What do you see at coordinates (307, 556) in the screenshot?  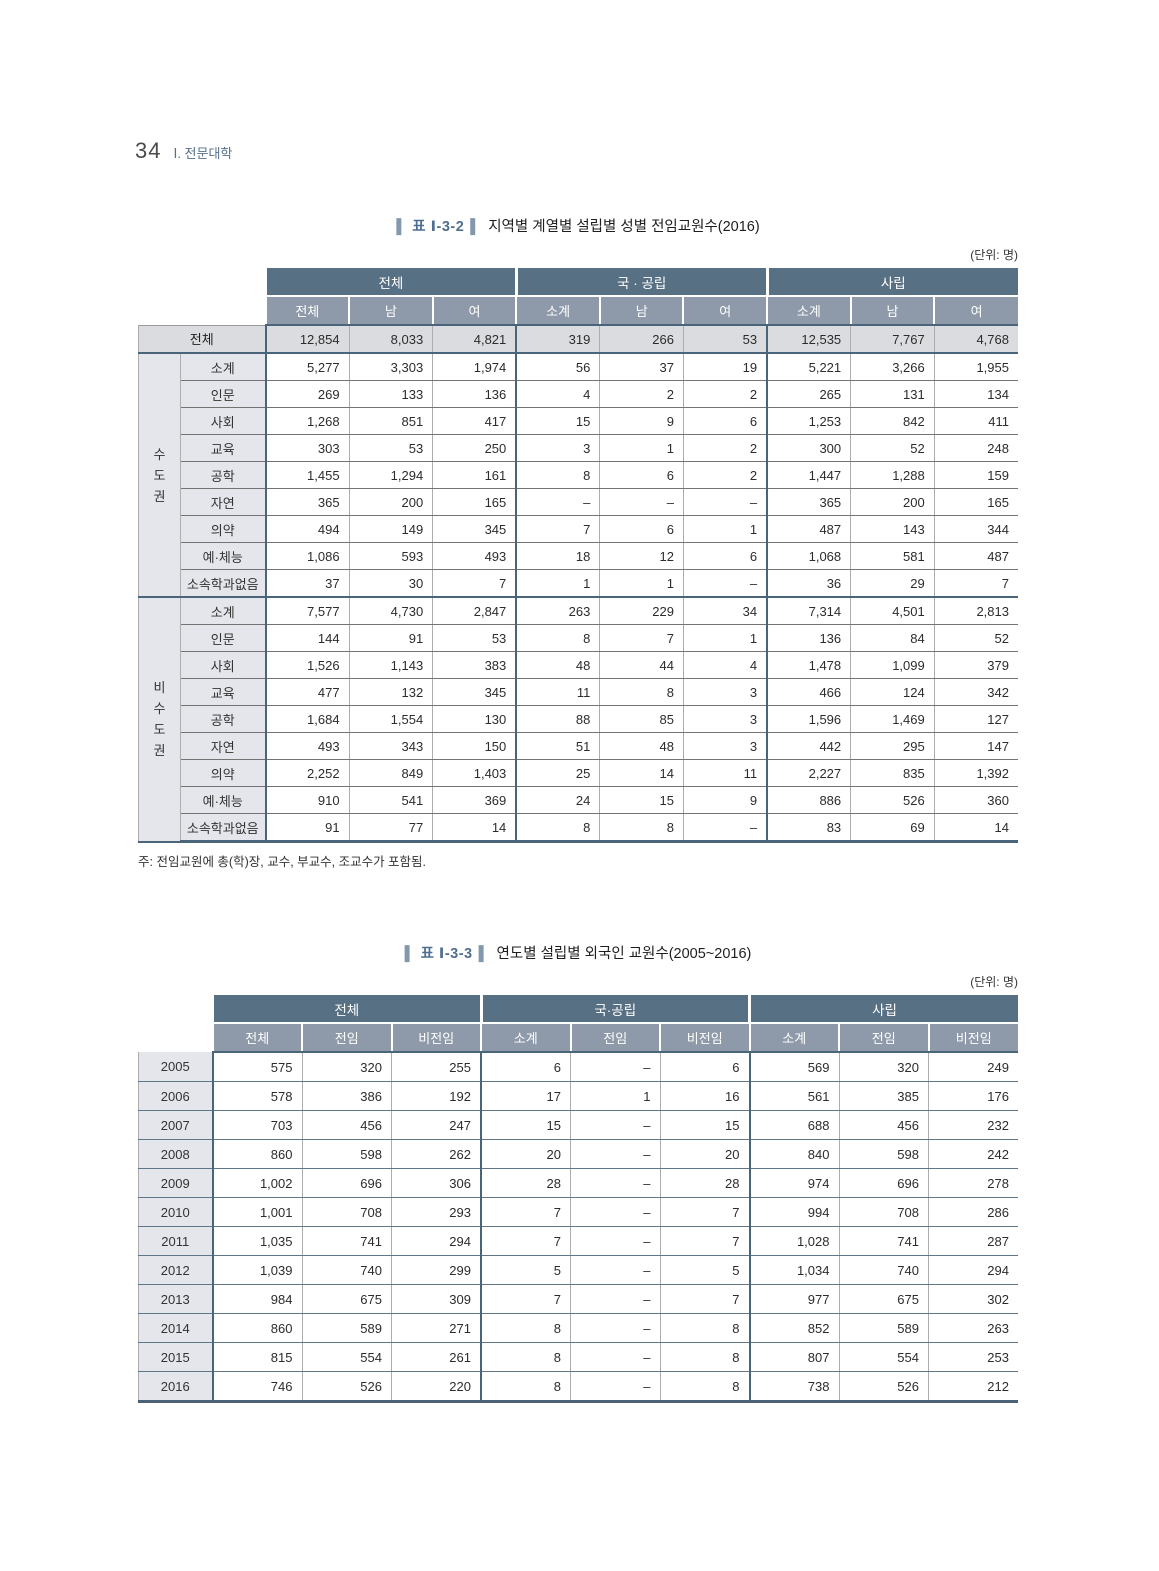 I see `value-cell: 1,086` at bounding box center [307, 556].